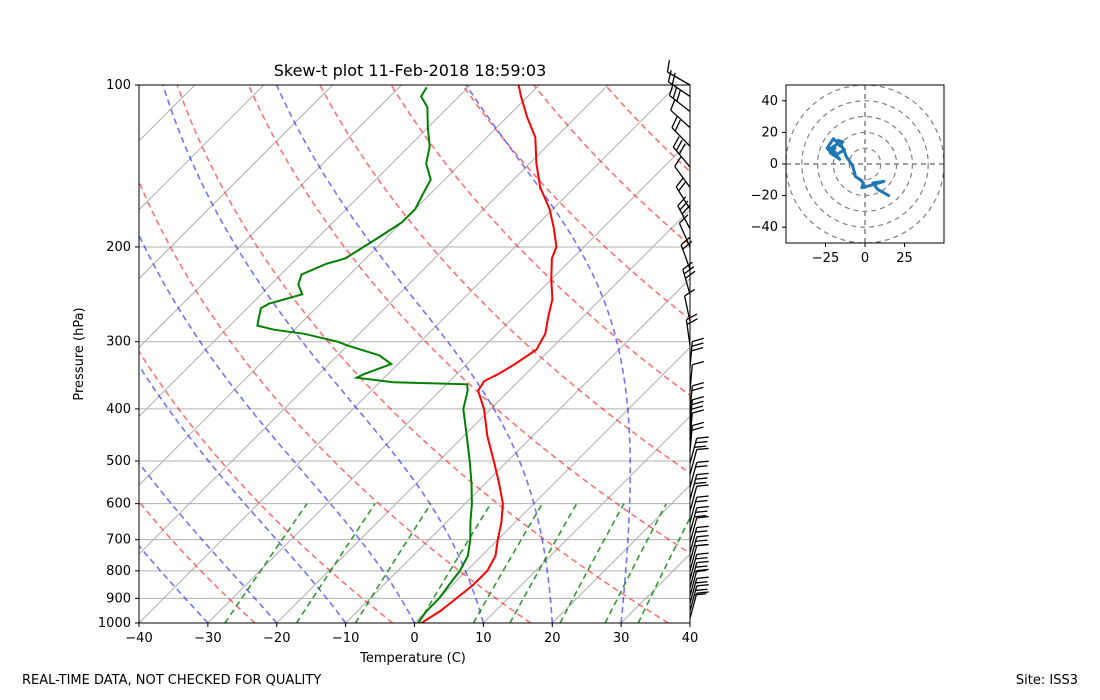 The width and height of the screenshot is (1100, 700). I want to click on x-axis-label: Temperature (C), so click(412, 658).